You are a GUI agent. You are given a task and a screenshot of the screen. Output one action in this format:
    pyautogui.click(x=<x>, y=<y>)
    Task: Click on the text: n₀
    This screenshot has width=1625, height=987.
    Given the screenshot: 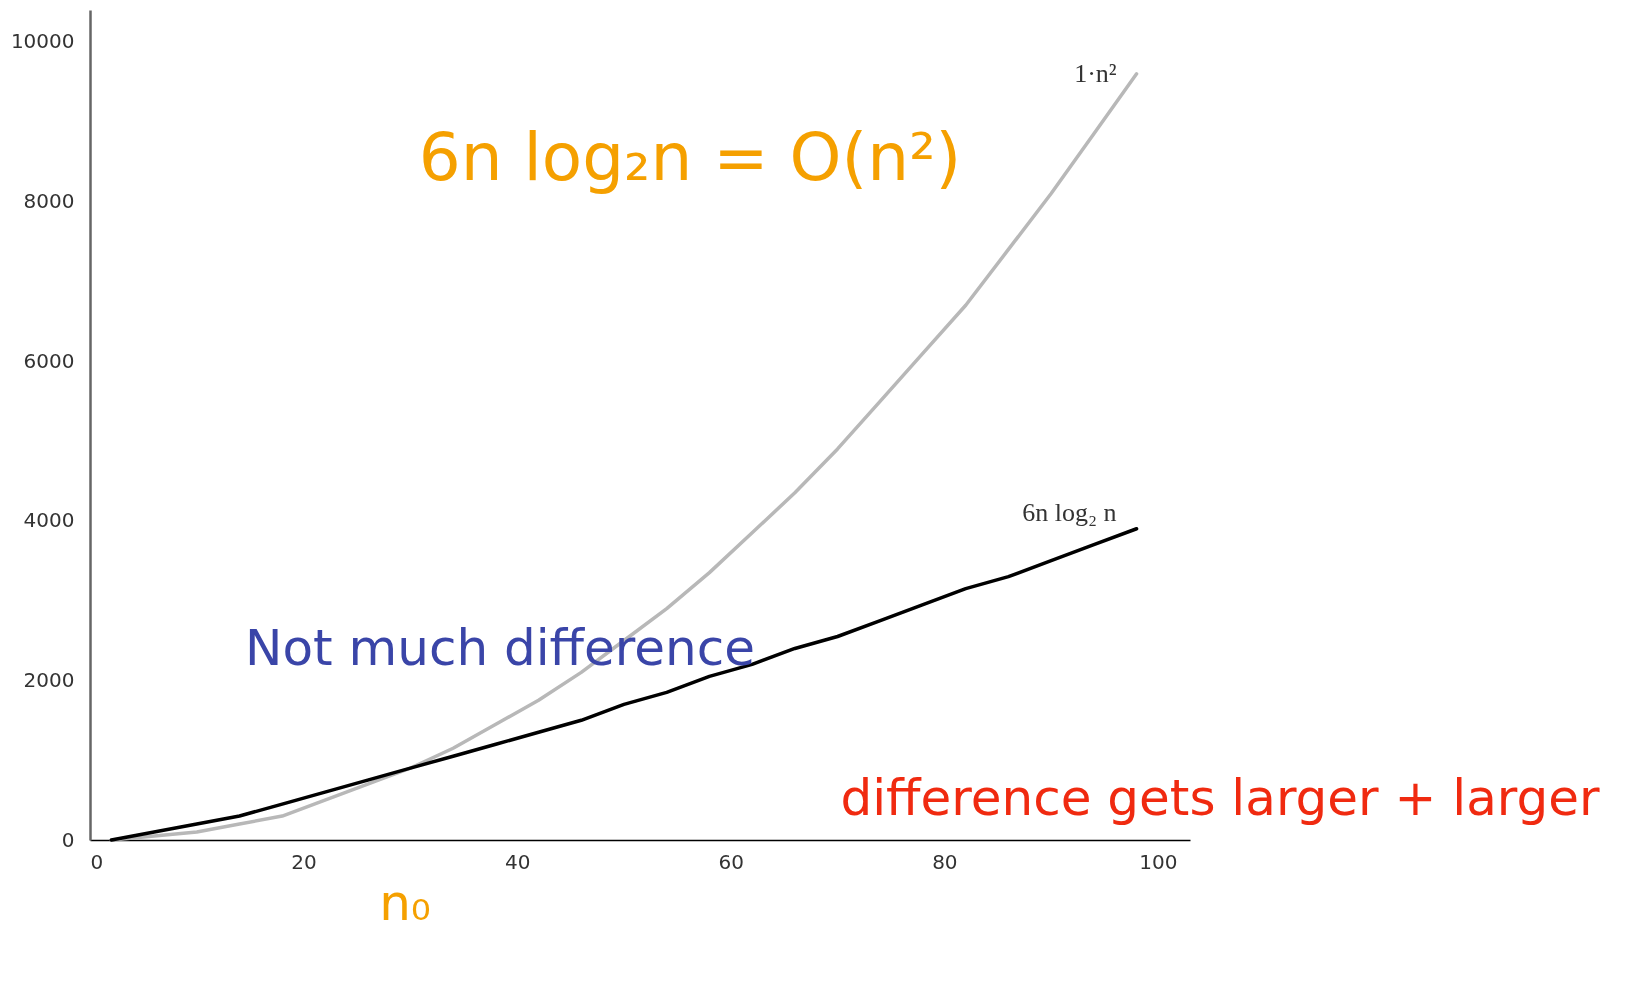 What is the action you would take?
    pyautogui.click(x=405, y=903)
    